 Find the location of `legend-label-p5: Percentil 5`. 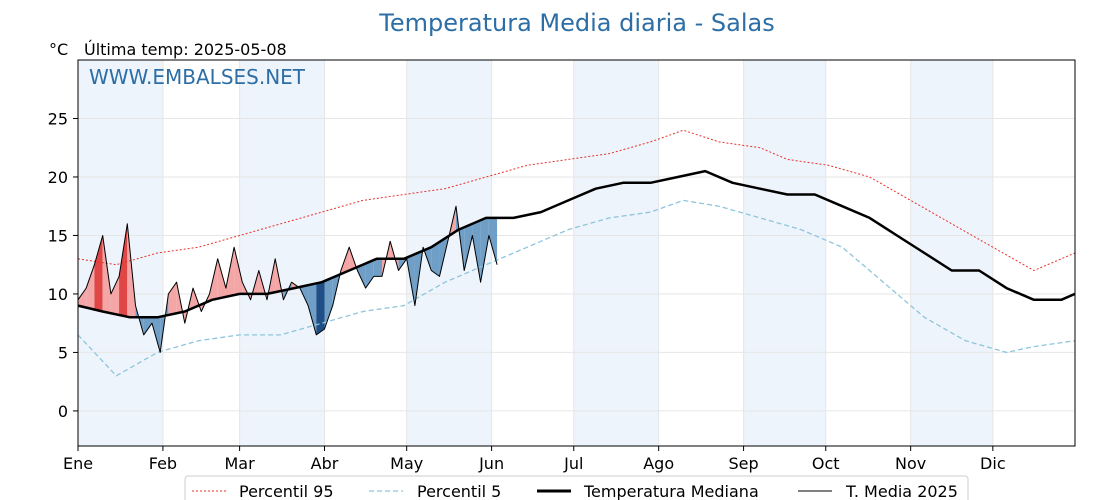

legend-label-p5: Percentil 5 is located at coordinates (459, 491).